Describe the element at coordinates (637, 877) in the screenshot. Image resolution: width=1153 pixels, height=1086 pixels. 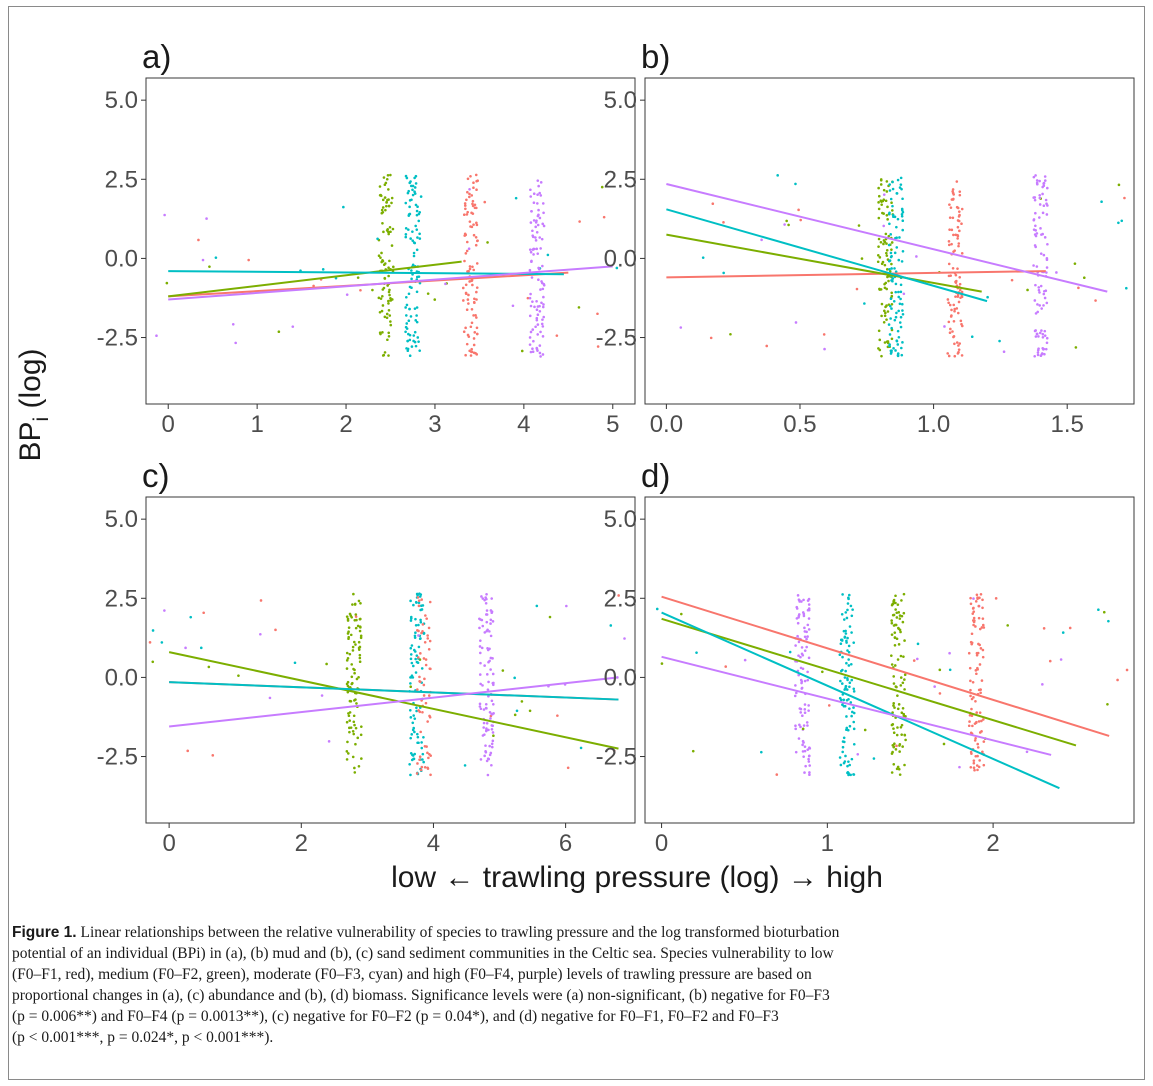
I see `x-axis-label: low ← trawling pressure (log) → high` at that location.